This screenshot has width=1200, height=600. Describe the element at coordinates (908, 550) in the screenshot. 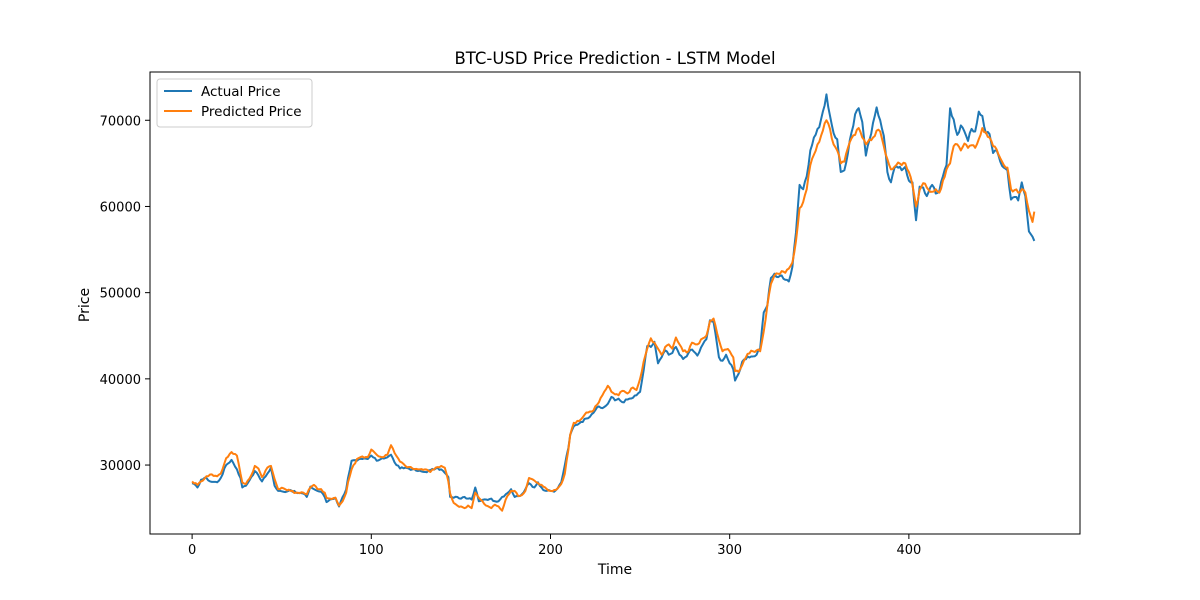

I see `x-tick-label: 400` at that location.